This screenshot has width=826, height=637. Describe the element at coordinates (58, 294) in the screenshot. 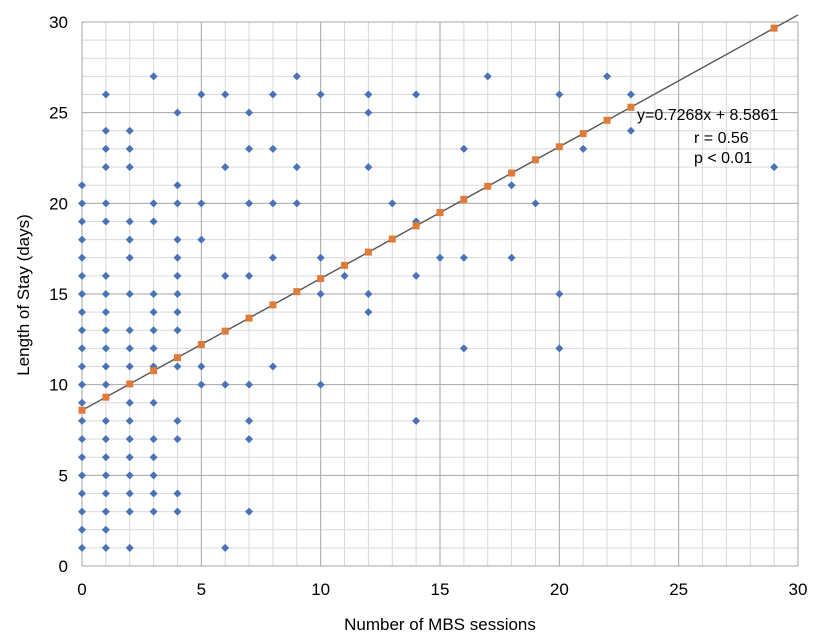

I see `y-axis-ticks: 0 5 10 15 20 25 30` at that location.